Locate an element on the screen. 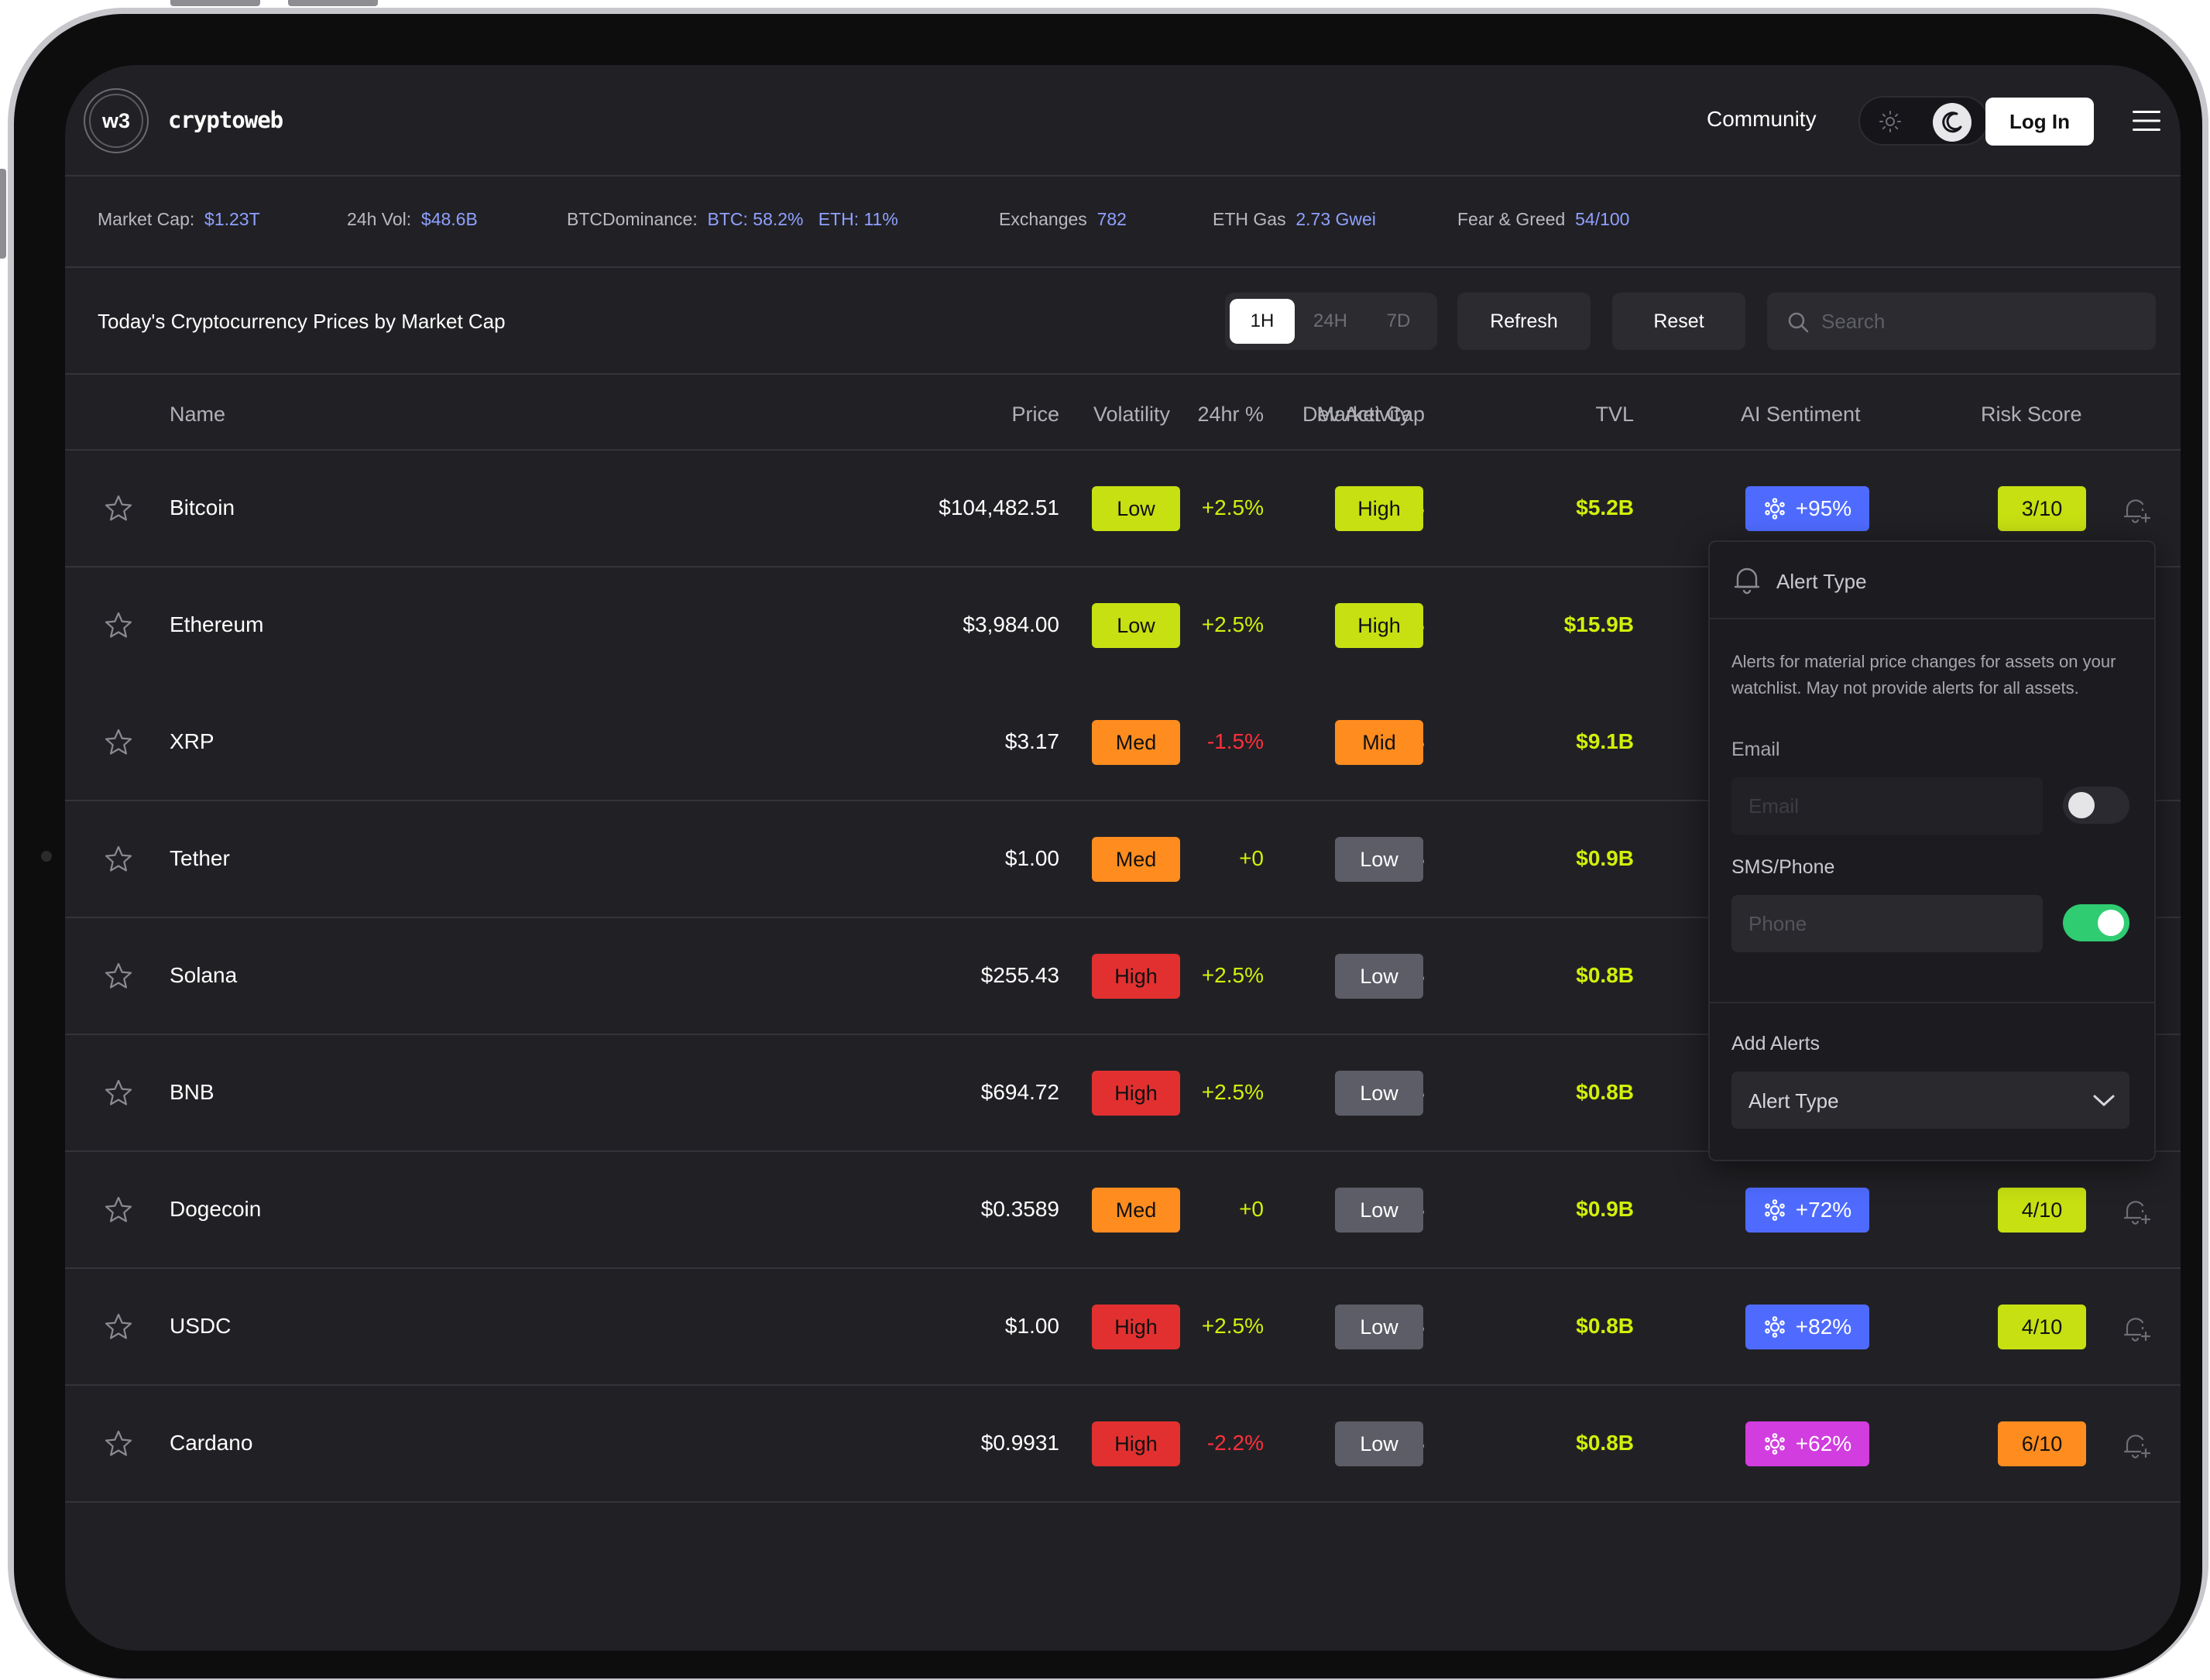  toggle-knob is located at coordinates (2081, 805).